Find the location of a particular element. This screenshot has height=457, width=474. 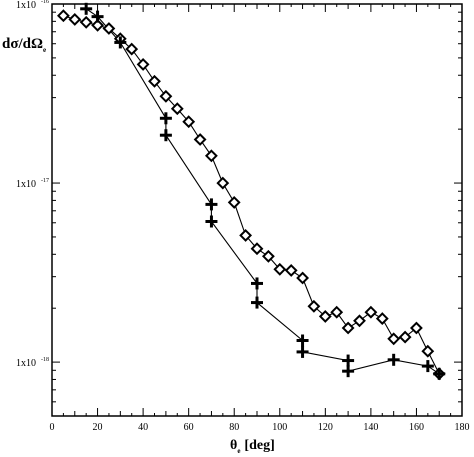

y-tick-exponent: -17 is located at coordinates (45, 181).